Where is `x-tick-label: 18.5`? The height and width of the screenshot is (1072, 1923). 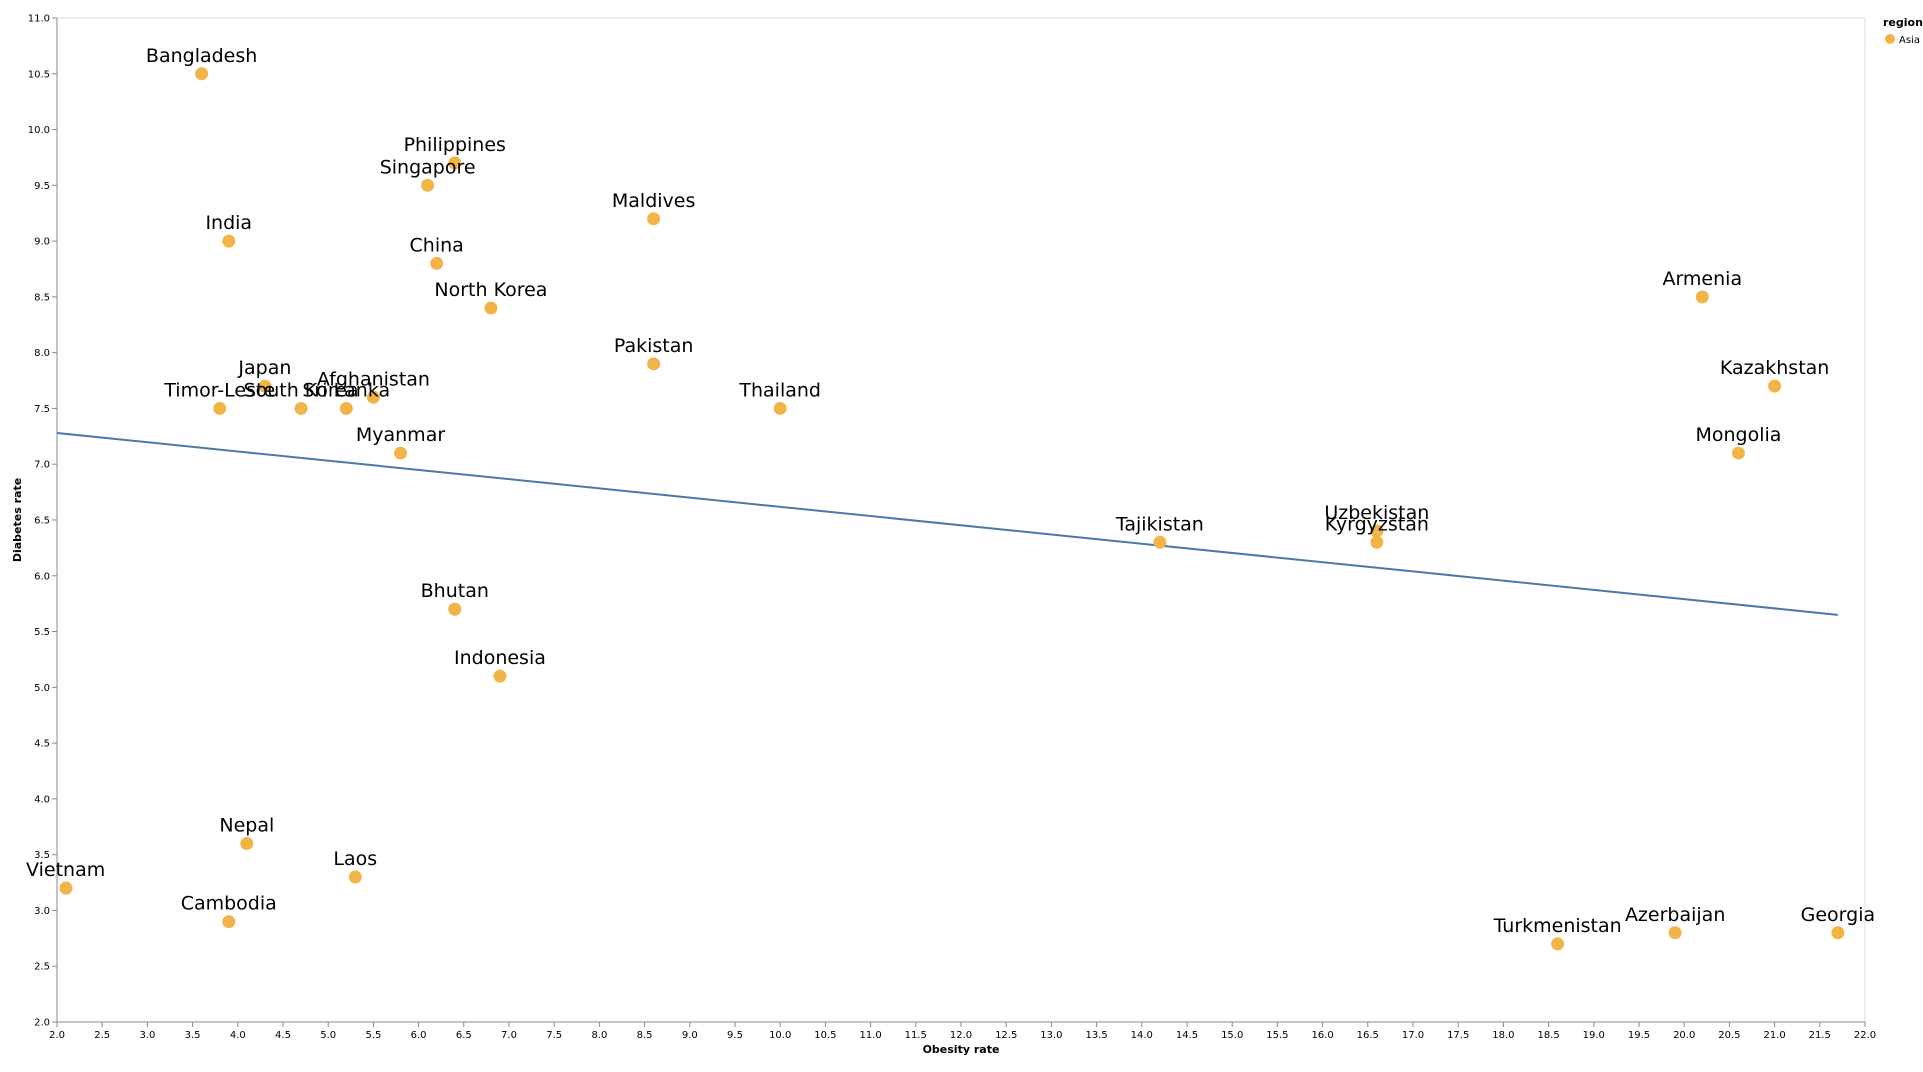 x-tick-label: 18.5 is located at coordinates (1548, 1035).